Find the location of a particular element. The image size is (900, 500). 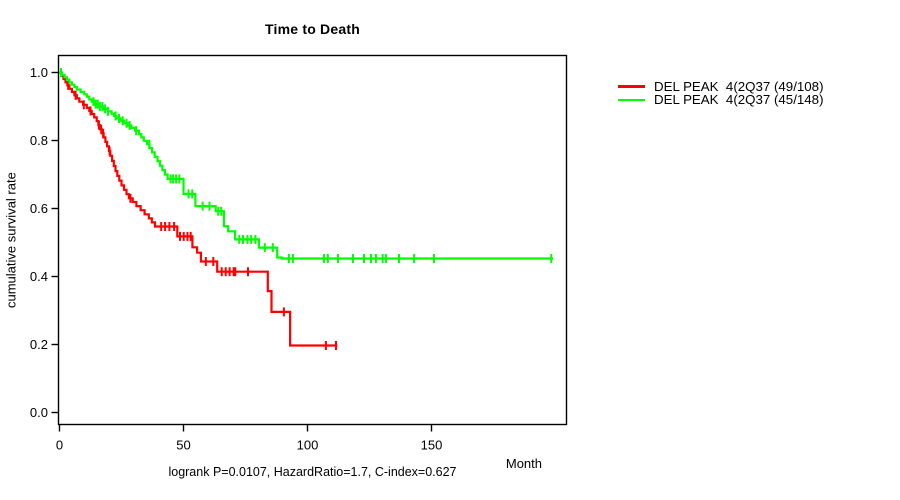

legend-item-group1: DEL PEAK 4(2Q37 (49/108) is located at coordinates (721, 86).